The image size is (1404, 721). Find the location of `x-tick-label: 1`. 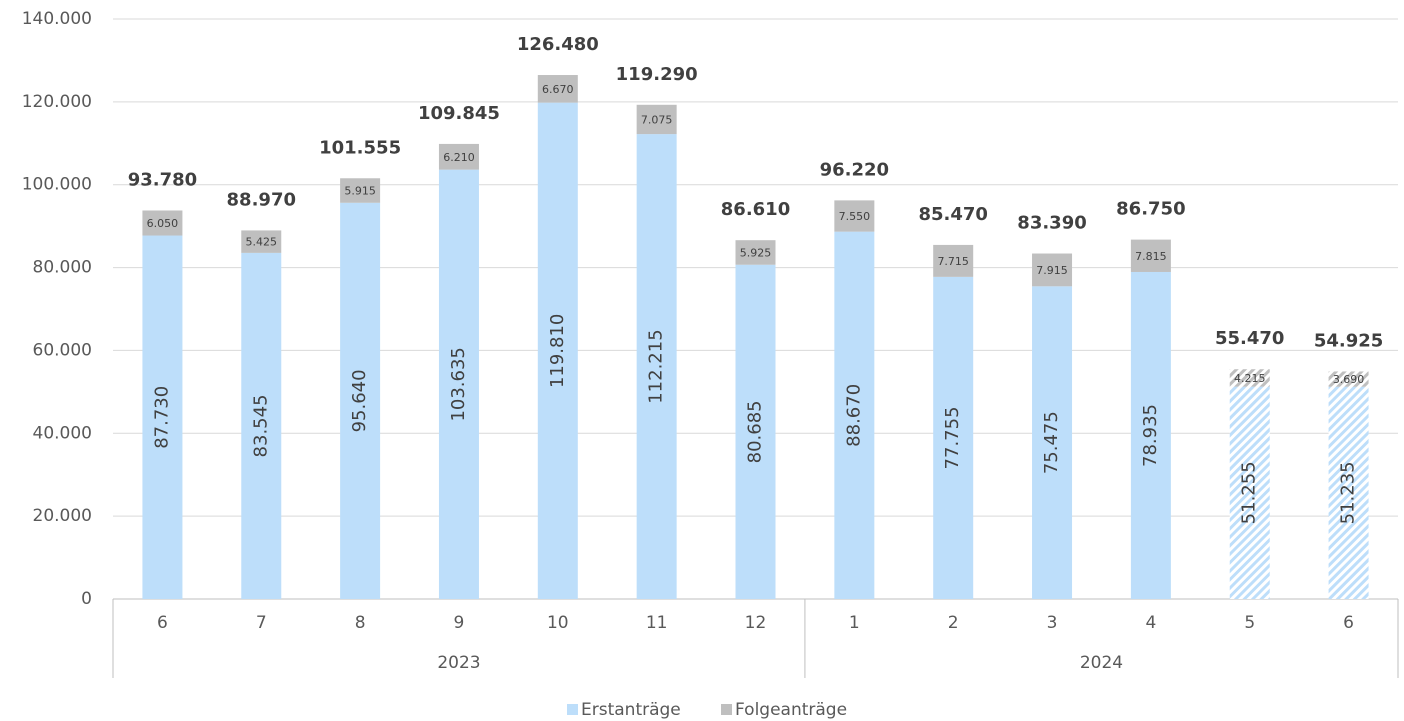

x-tick-label: 1 is located at coordinates (854, 623).